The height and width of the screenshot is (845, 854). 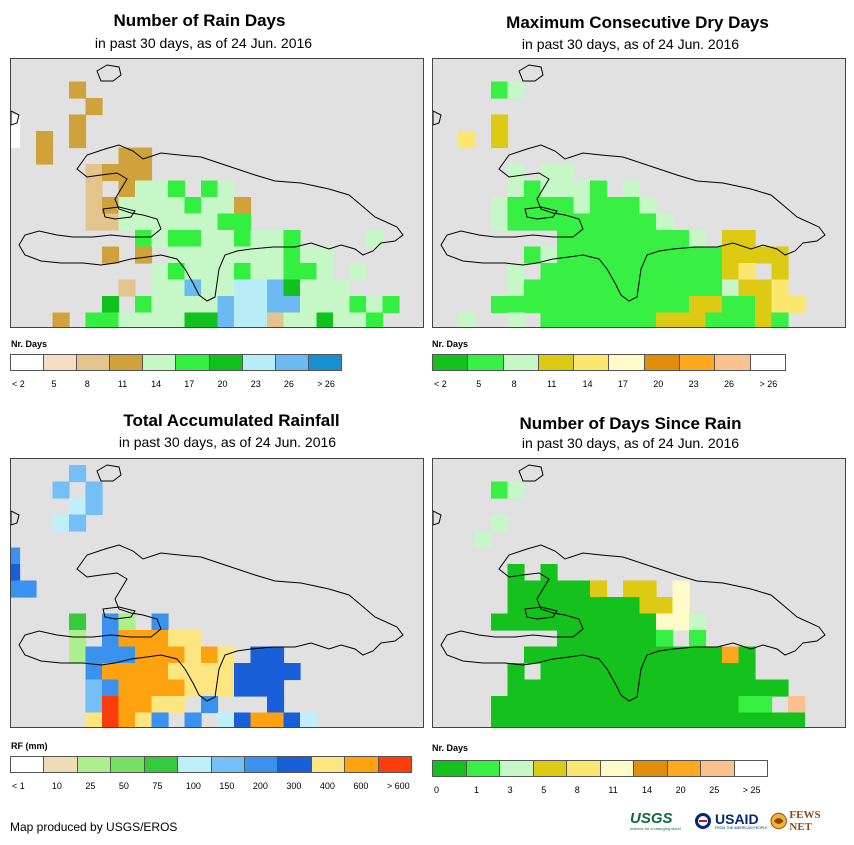 I want to click on map-title: Maximum Consecutive Dry Days, so click(x=637, y=22).